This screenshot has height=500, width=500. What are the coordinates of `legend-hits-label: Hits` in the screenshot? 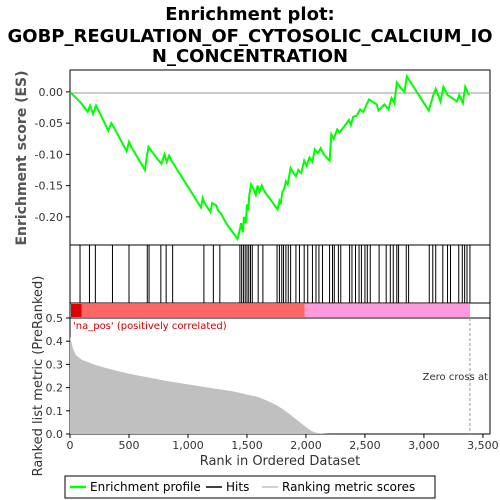 It's located at (237, 487).